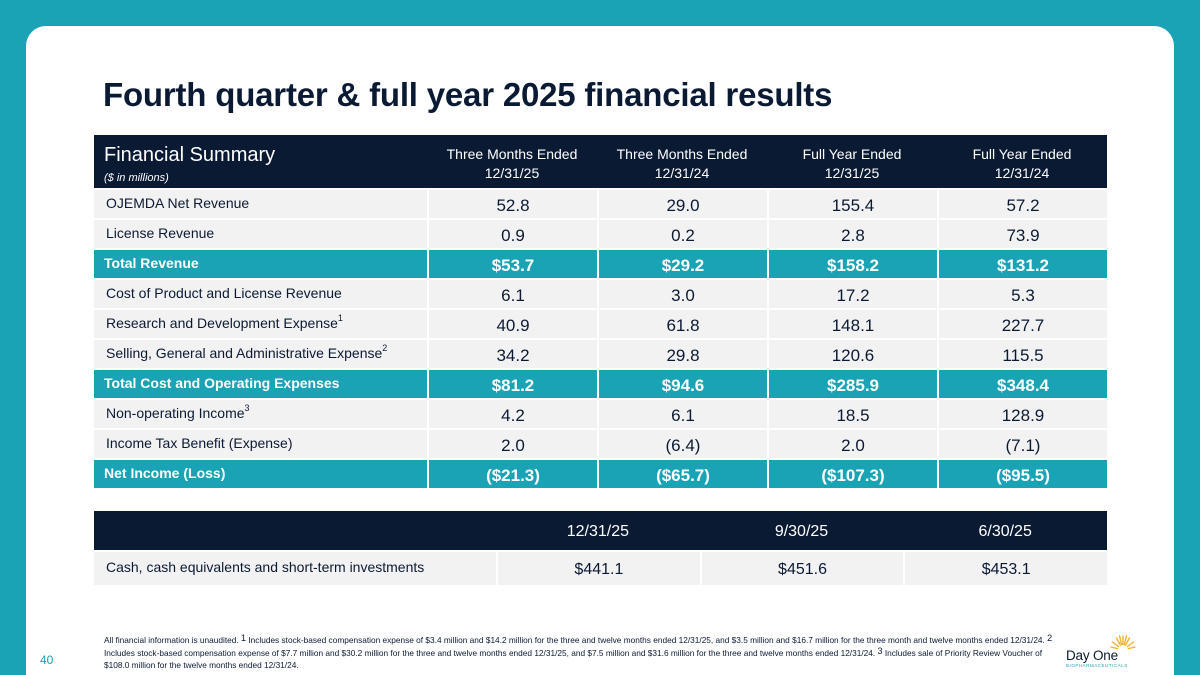 The image size is (1200, 675). I want to click on cell-value: 29.8, so click(682, 353).